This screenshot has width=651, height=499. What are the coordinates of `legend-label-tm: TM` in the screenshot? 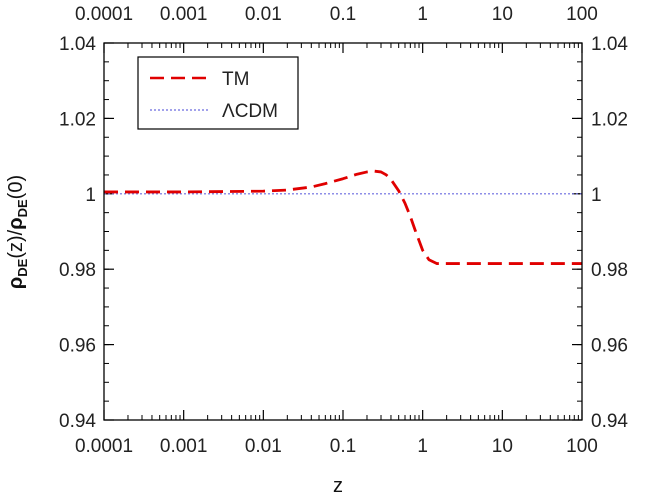 It's located at (235, 79).